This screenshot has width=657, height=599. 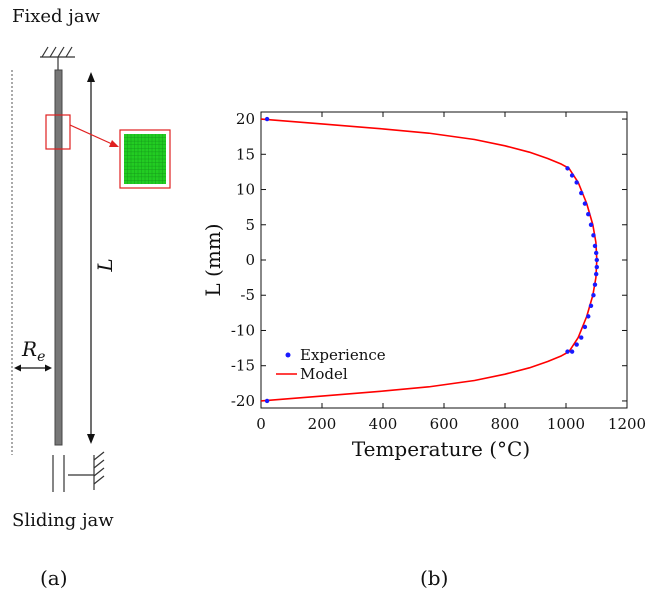 I want to click on length-arrow, so click(x=91, y=258).